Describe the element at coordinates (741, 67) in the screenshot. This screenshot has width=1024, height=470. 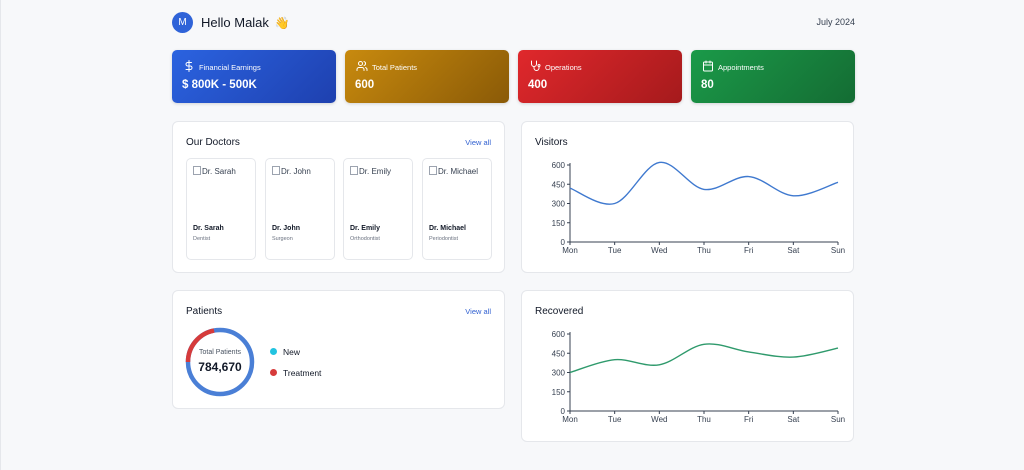
I see `stat-label: Appointments` at that location.